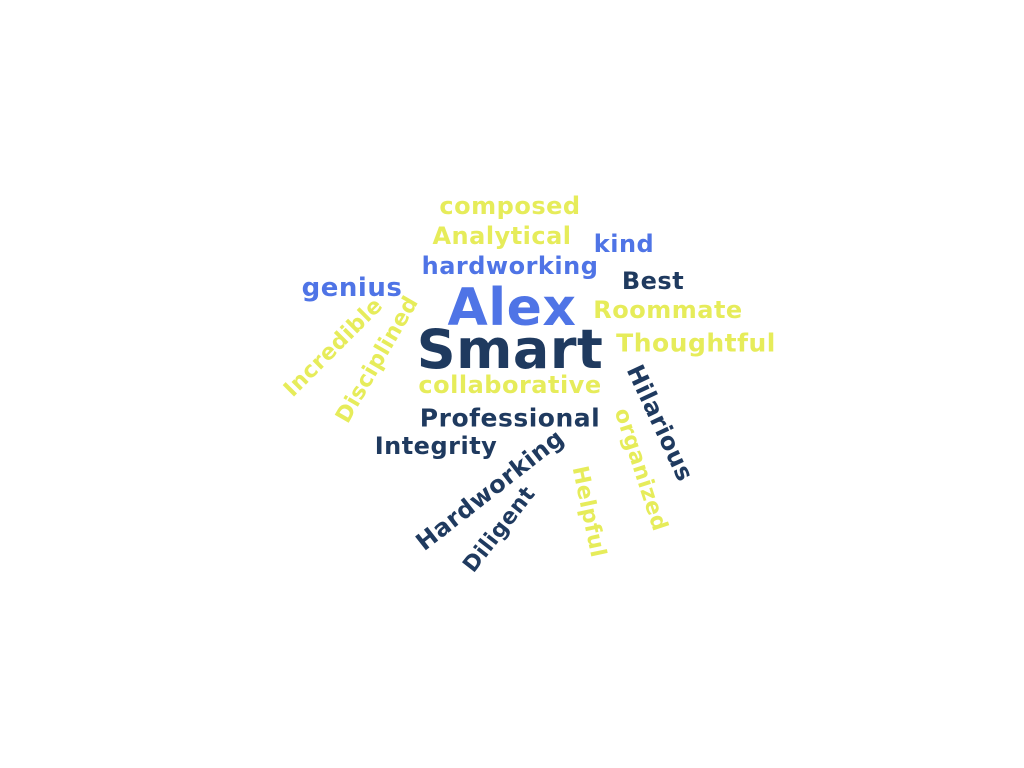 The width and height of the screenshot is (1024, 768). What do you see at coordinates (668, 310) in the screenshot?
I see `word-roommate: Roommate` at bounding box center [668, 310].